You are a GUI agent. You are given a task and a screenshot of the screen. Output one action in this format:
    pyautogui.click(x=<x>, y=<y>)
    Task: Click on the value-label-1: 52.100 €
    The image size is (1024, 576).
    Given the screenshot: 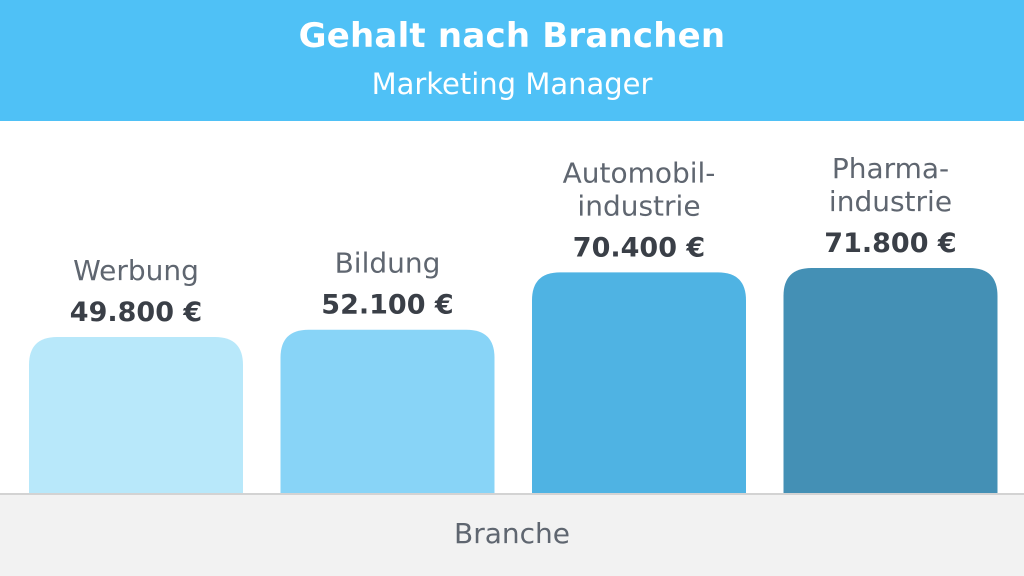 What is the action you would take?
    pyautogui.click(x=387, y=305)
    